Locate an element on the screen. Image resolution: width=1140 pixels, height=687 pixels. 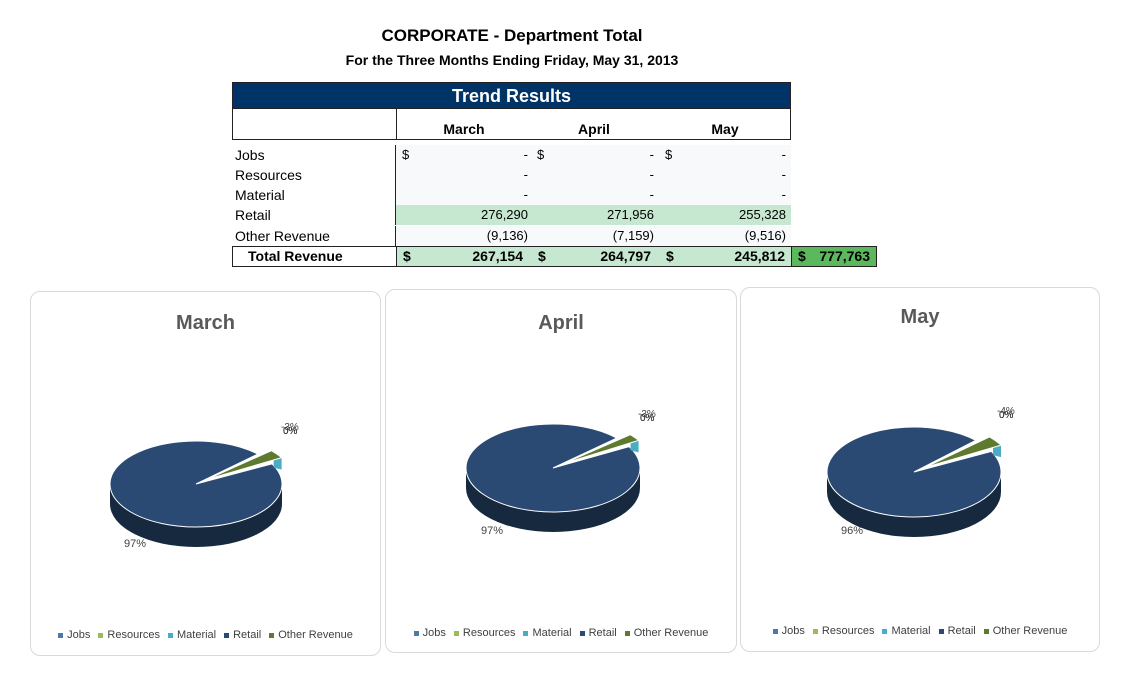
table-row: Resources - - - is located at coordinates (512, 175).